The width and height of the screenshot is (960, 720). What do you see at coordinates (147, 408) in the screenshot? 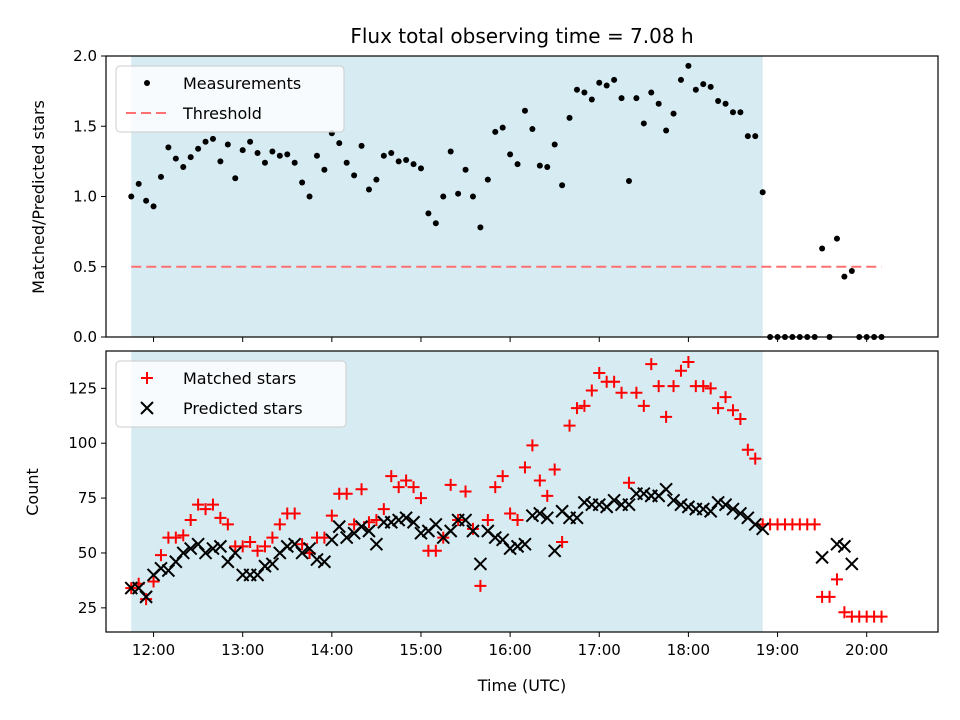
I see `legend-x-icon` at bounding box center [147, 408].